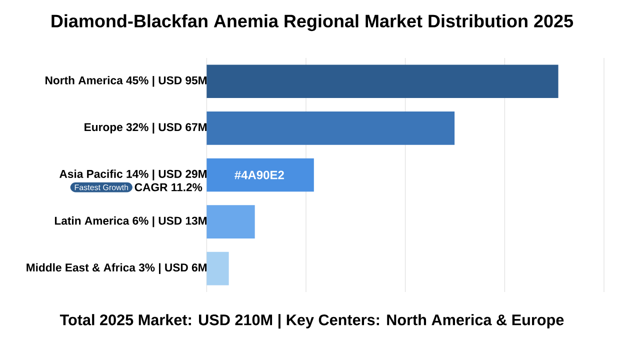 Image resolution: width=624 pixels, height=348 pixels. I want to click on y-tick-label: Latin America 6% | USD 13M, so click(130, 222).